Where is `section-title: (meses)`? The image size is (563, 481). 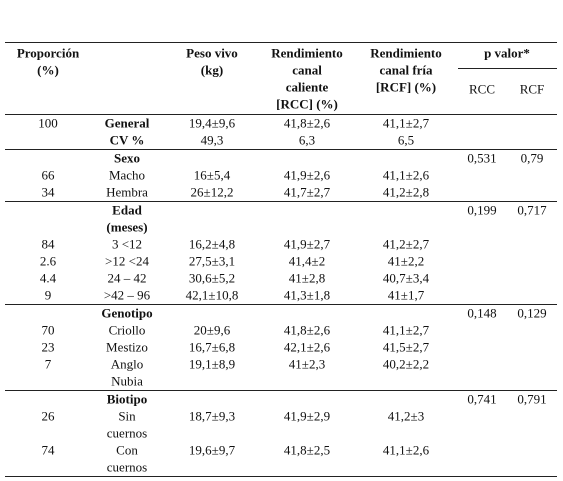 section-title: (meses) is located at coordinates (127, 227).